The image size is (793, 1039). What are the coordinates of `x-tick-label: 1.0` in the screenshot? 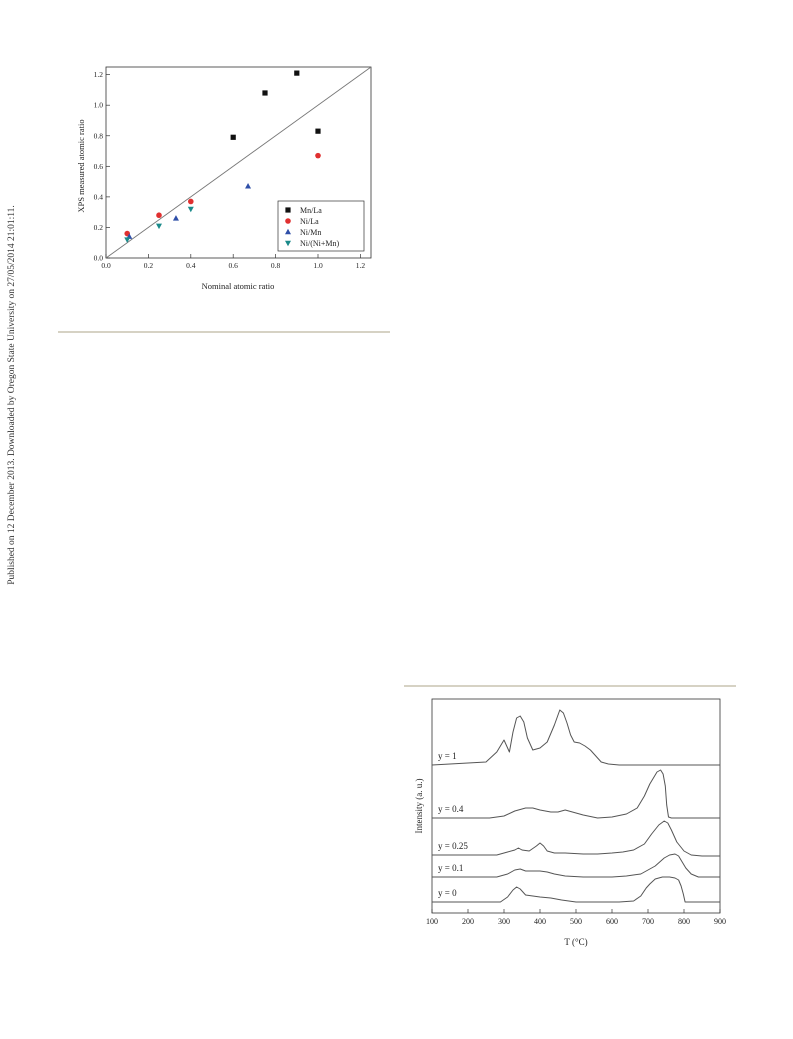 It's located at (318, 265).